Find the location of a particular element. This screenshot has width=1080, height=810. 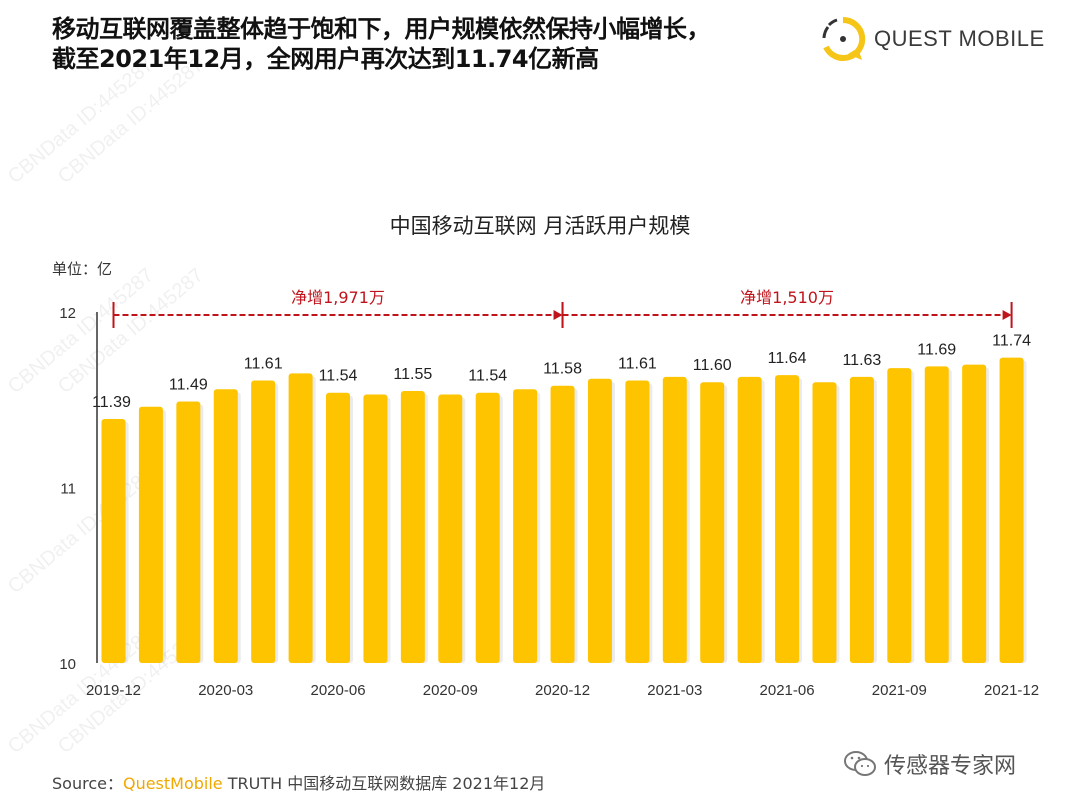

source-prefix: Source： is located at coordinates (87, 783).